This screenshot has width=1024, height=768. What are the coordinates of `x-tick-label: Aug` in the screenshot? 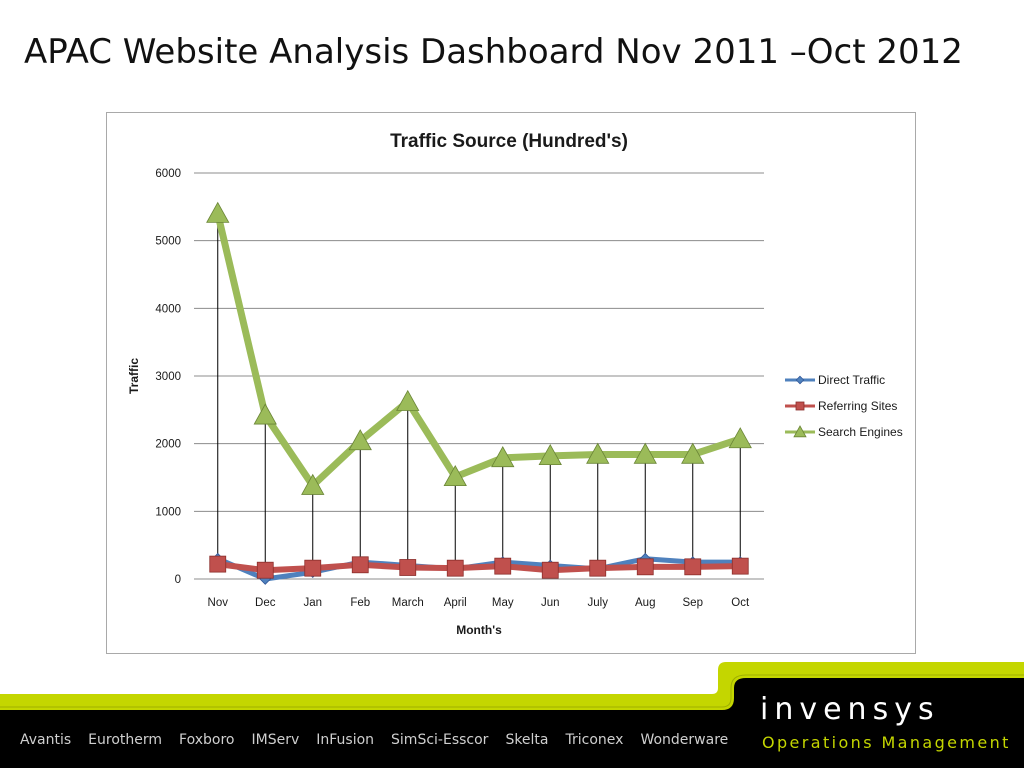 It's located at (645, 603).